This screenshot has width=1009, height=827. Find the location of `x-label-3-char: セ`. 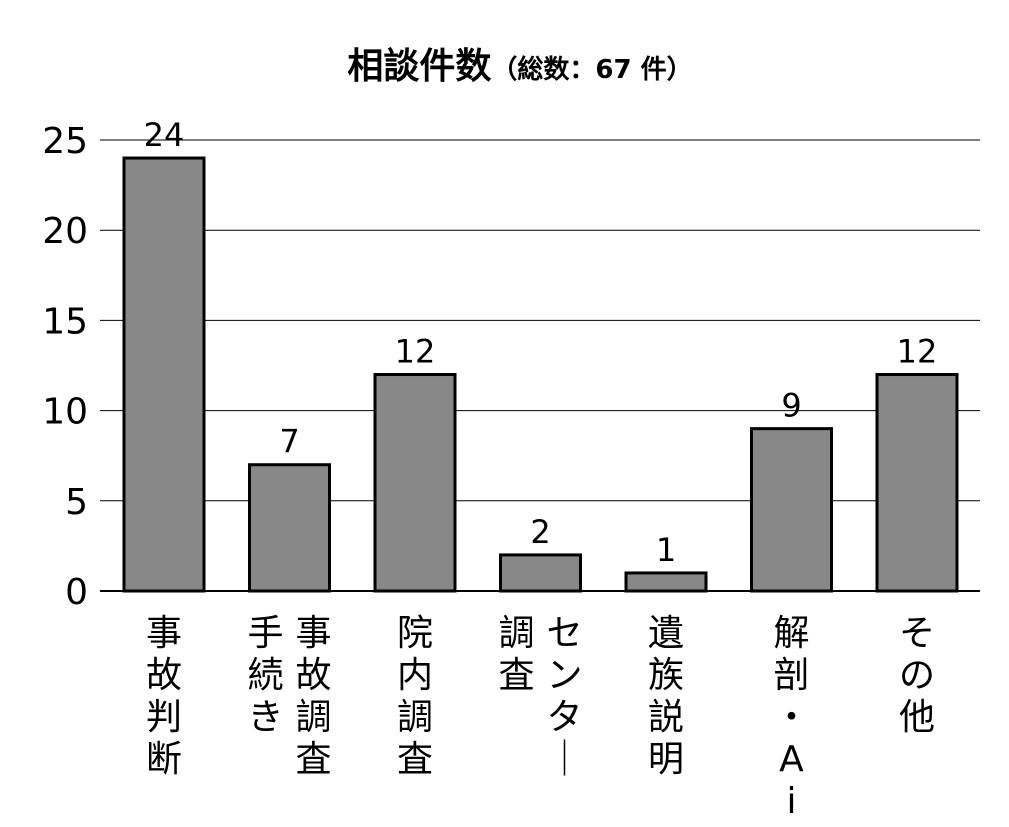

x-label-3-char: セ is located at coordinates (564, 633).